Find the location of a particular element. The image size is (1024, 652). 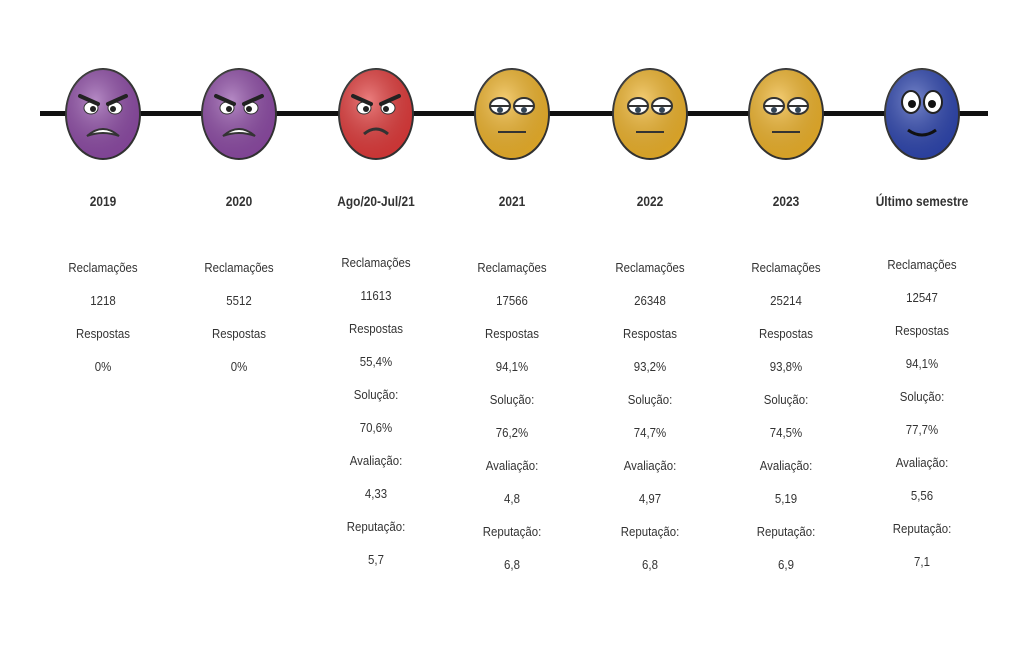

stat-value: 55,4% is located at coordinates (376, 361).